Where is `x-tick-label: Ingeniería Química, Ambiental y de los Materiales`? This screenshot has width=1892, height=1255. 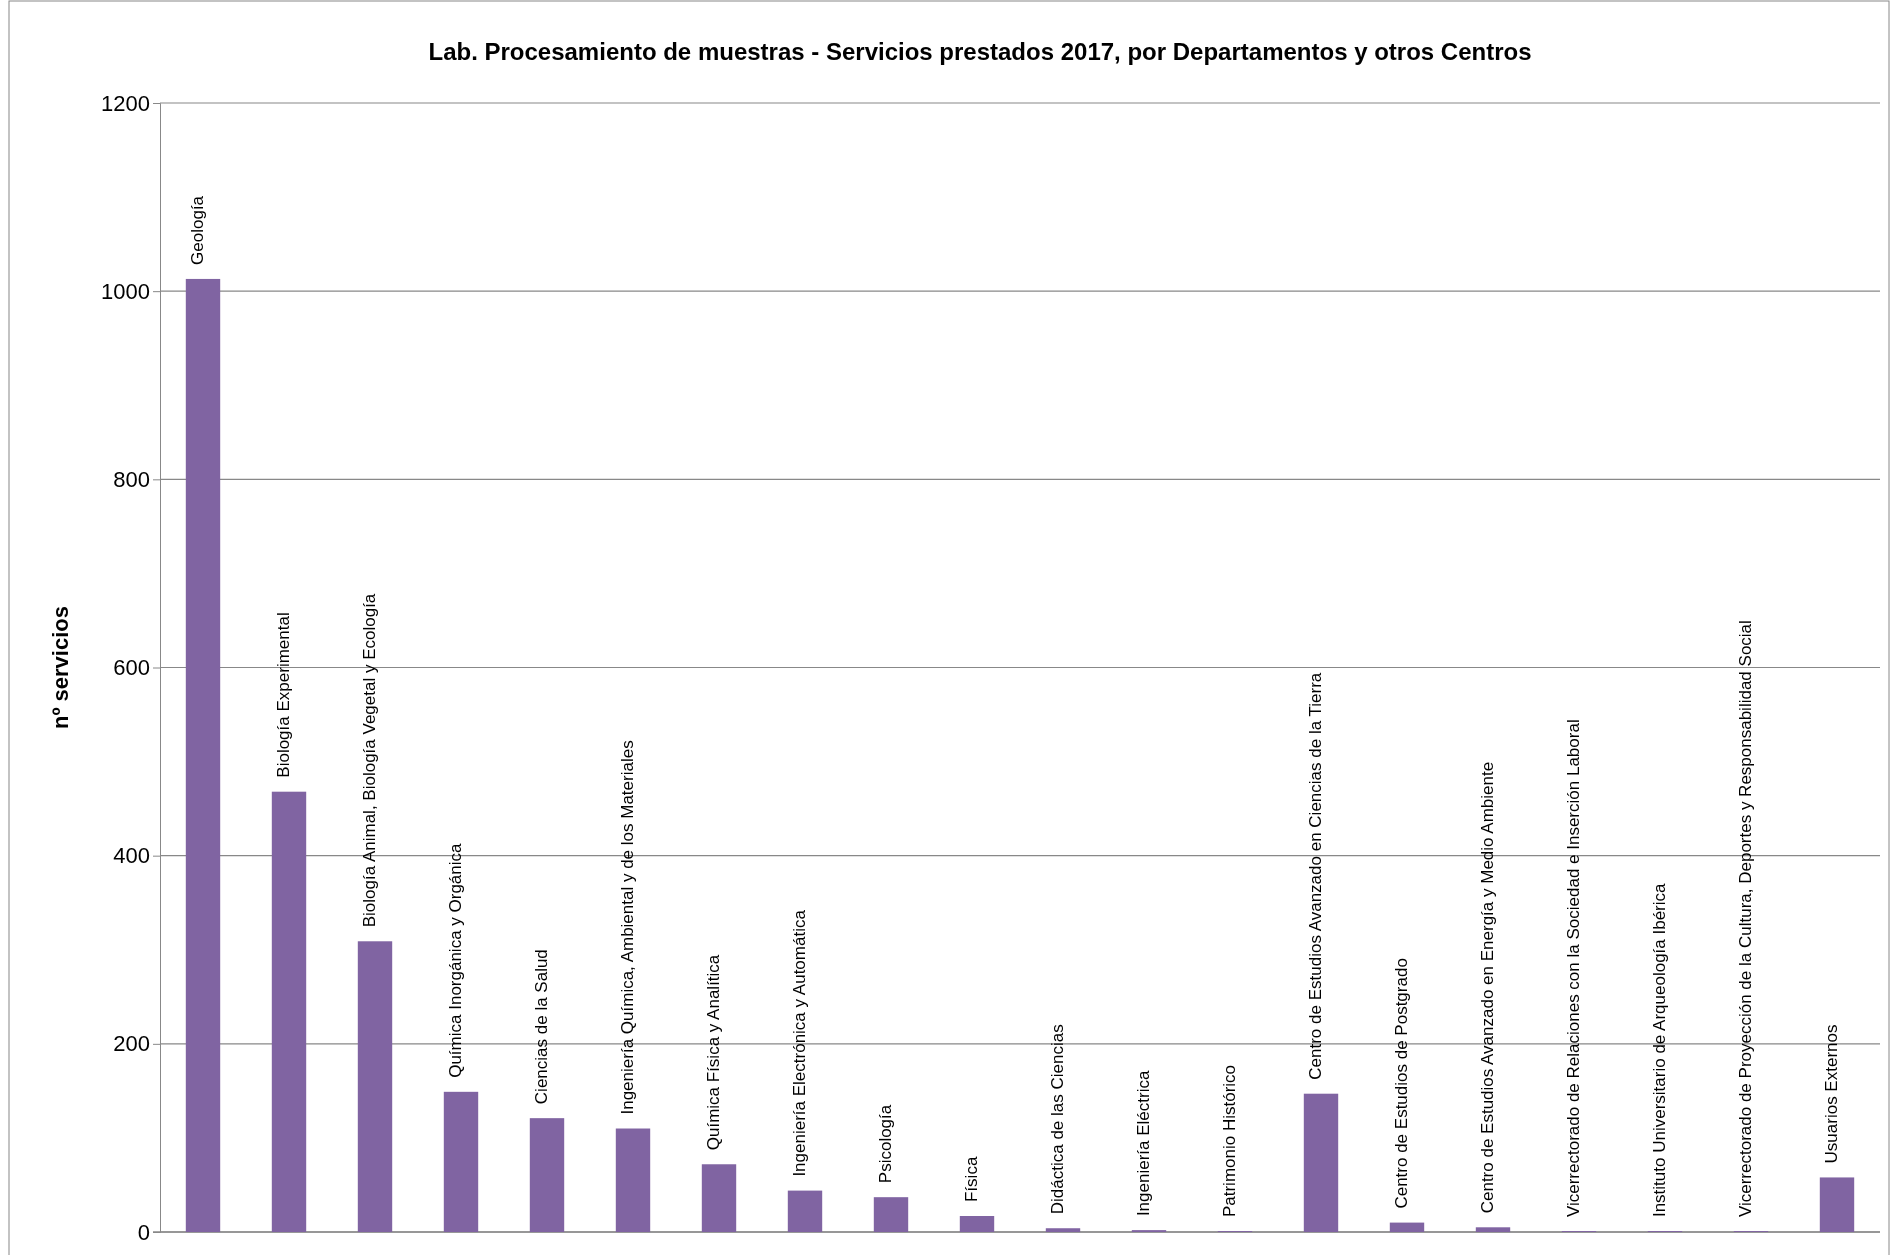
x-tick-label: Ingeniería Química, Ambiental y de los Materiales is located at coordinates (627, 927).